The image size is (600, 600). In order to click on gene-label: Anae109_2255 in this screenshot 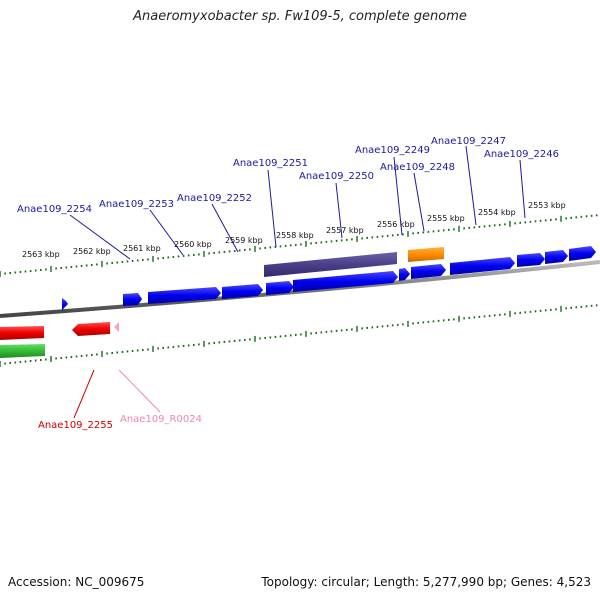, I will do `click(75, 425)`.